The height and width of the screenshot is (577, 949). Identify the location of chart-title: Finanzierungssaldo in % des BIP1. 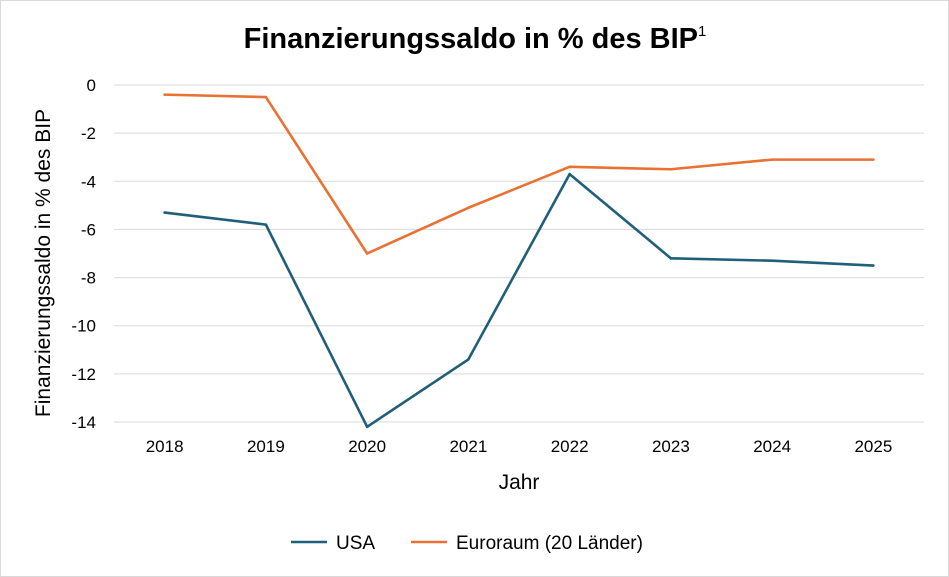
(475, 39).